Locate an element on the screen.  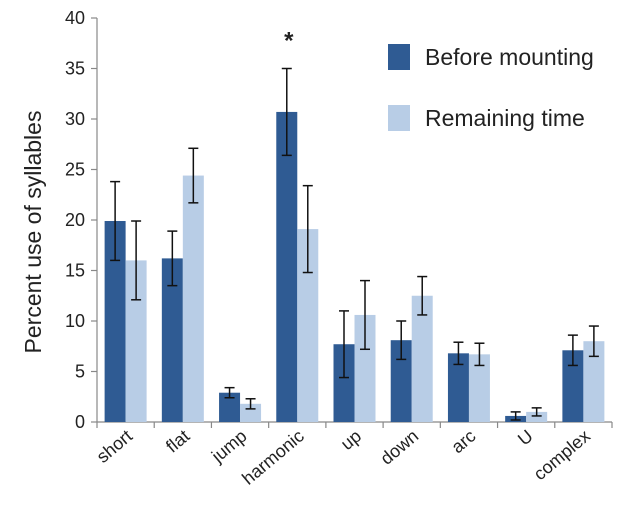
bar-flat-remaining-time is located at coordinates (193, 298).